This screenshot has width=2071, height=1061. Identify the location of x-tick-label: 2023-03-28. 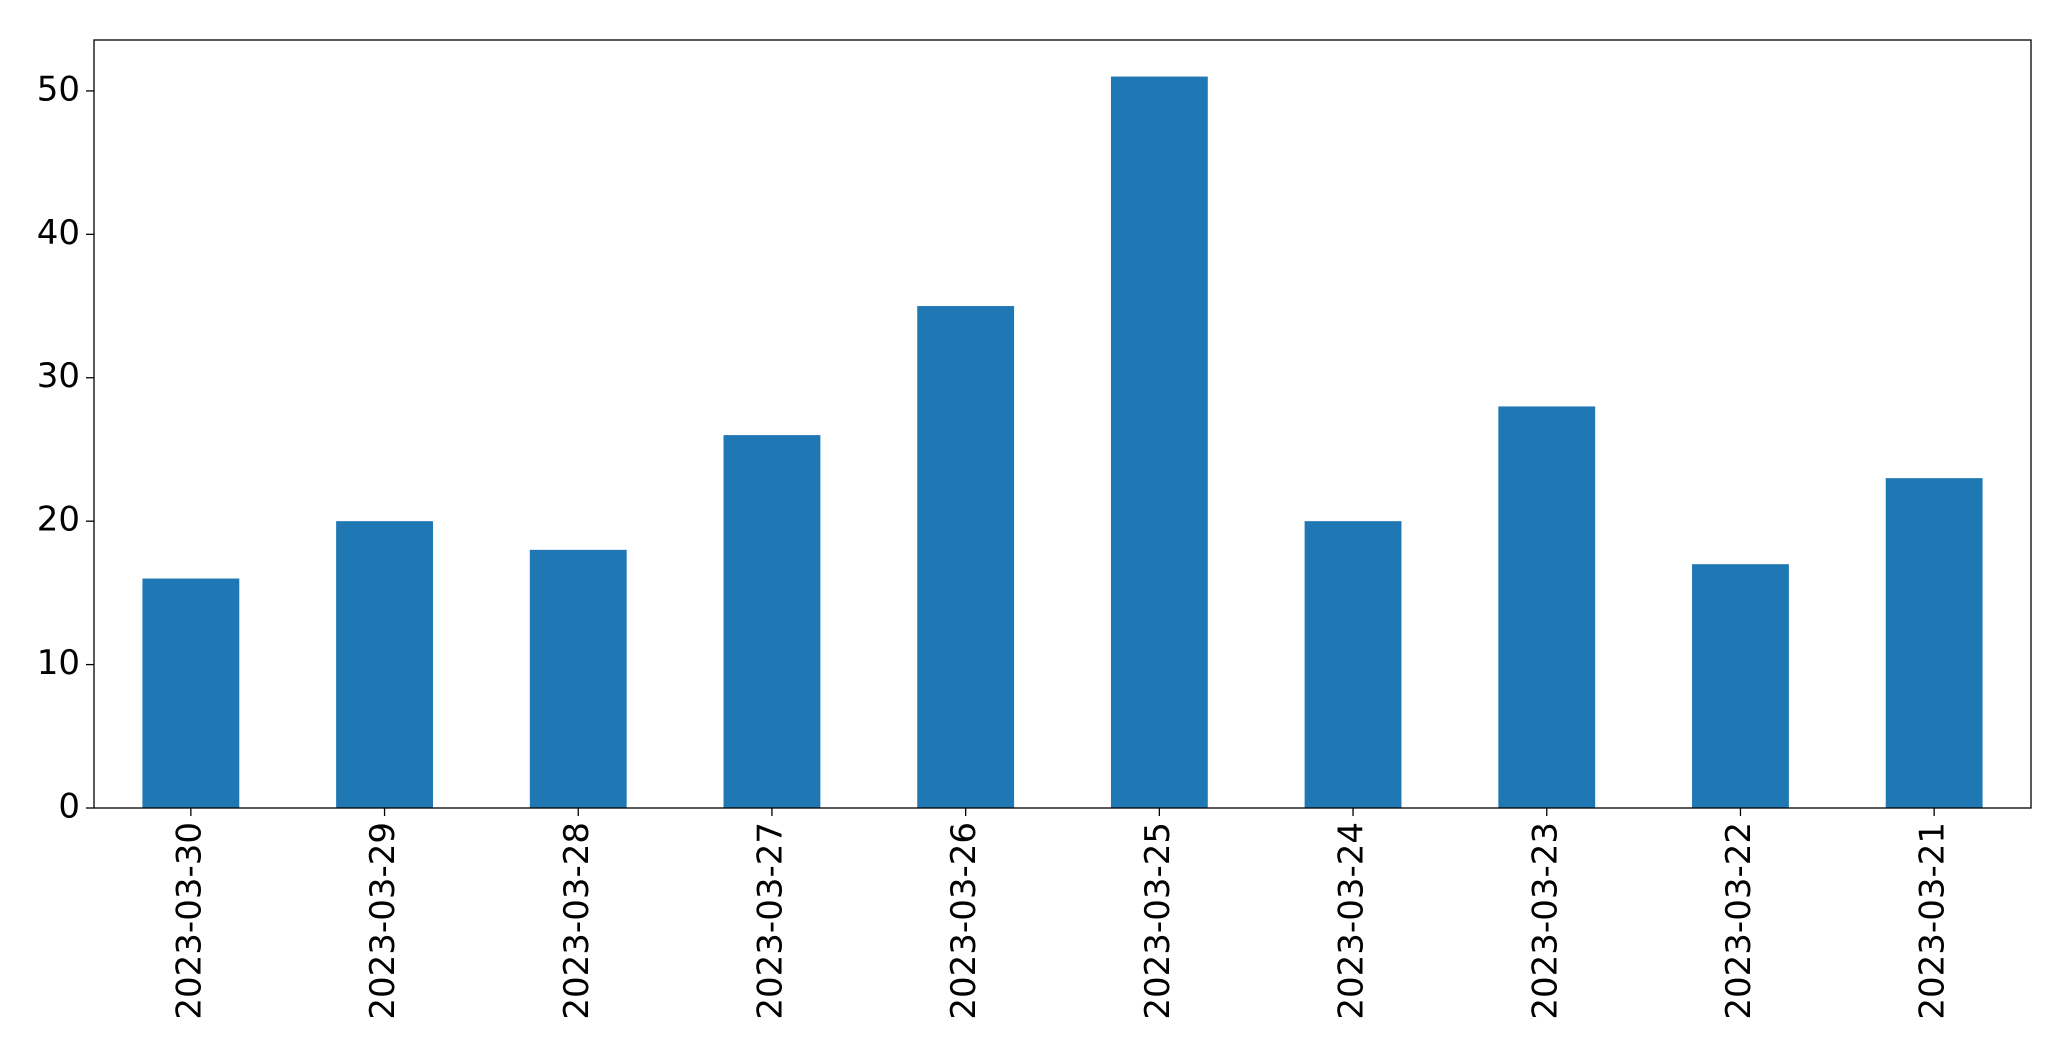
(577, 921).